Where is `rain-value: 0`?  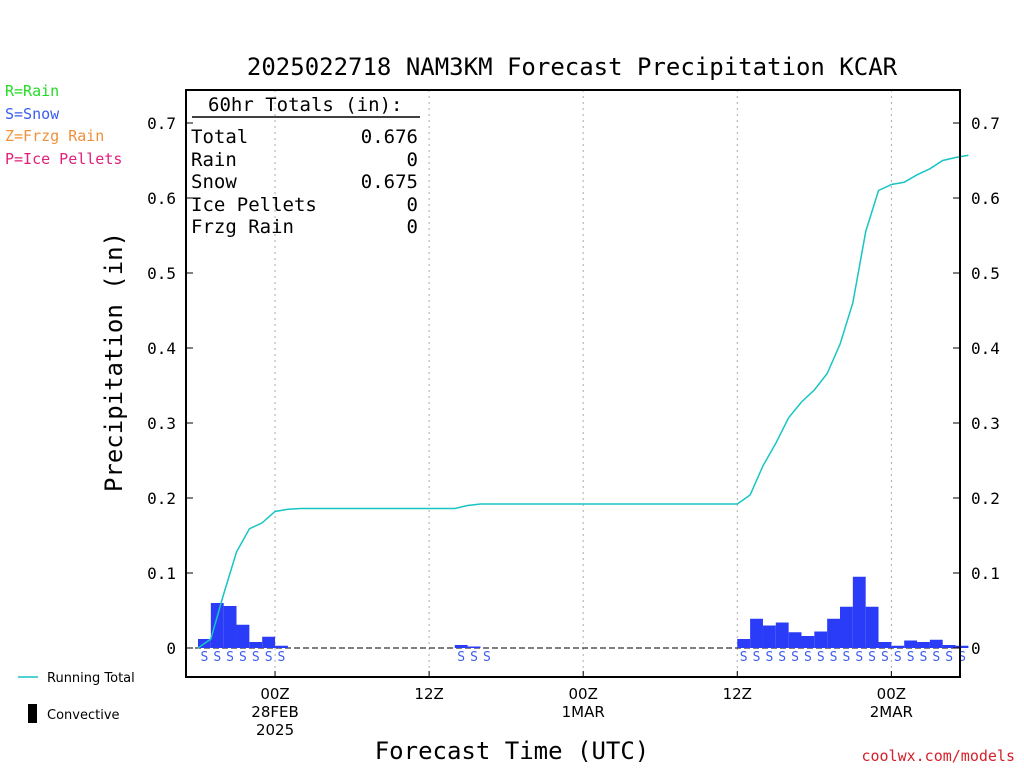 rain-value: 0 is located at coordinates (412, 160).